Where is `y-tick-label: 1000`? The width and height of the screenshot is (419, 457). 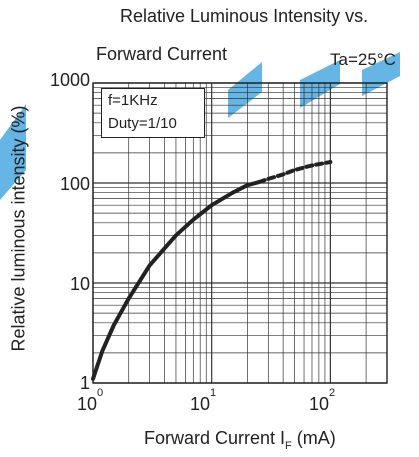 y-tick-label: 1000 is located at coordinates (69, 80).